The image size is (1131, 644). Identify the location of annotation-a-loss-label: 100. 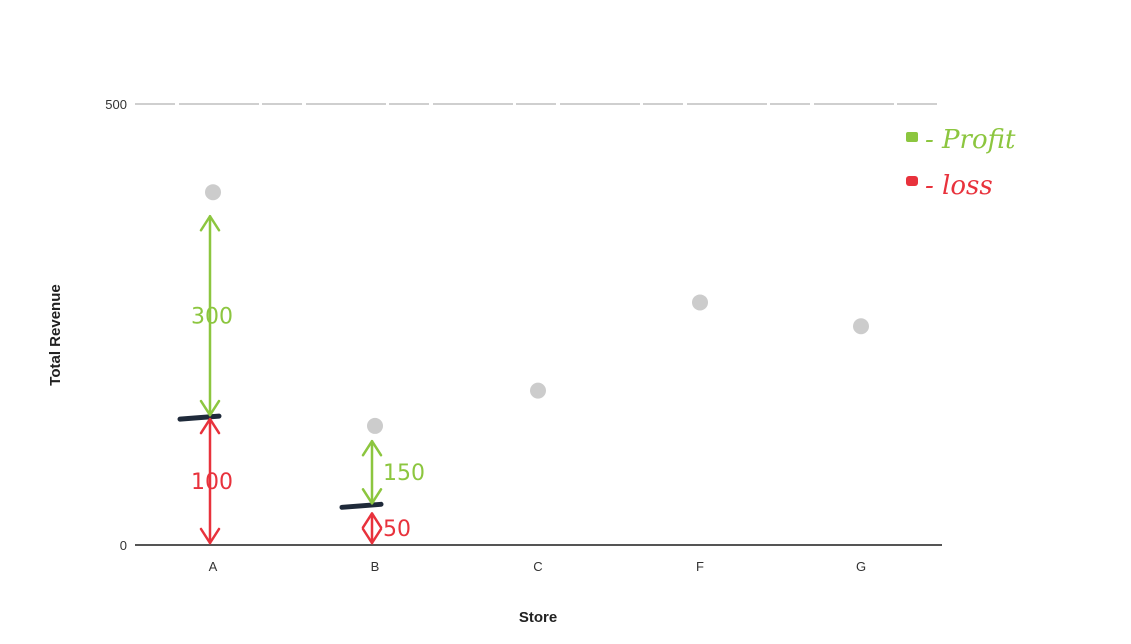
(212, 482).